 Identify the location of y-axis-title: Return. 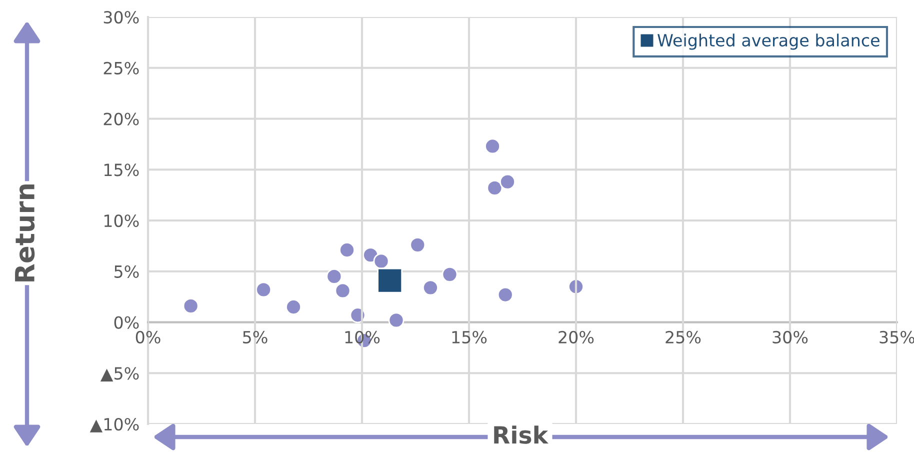
(25, 233).